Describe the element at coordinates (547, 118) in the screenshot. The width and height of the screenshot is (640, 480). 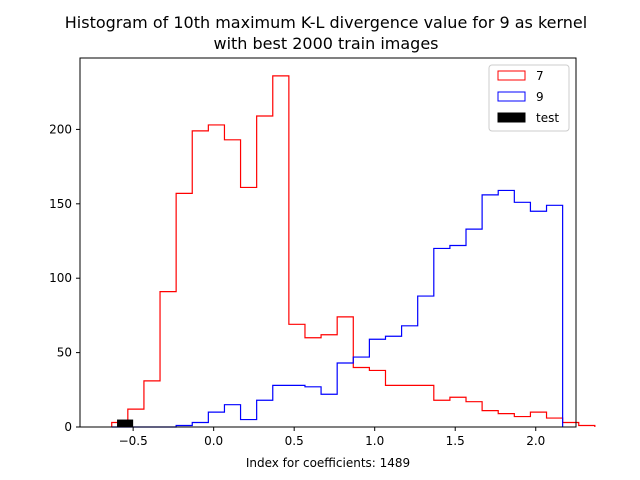
I see `legend-label-test: test` at that location.